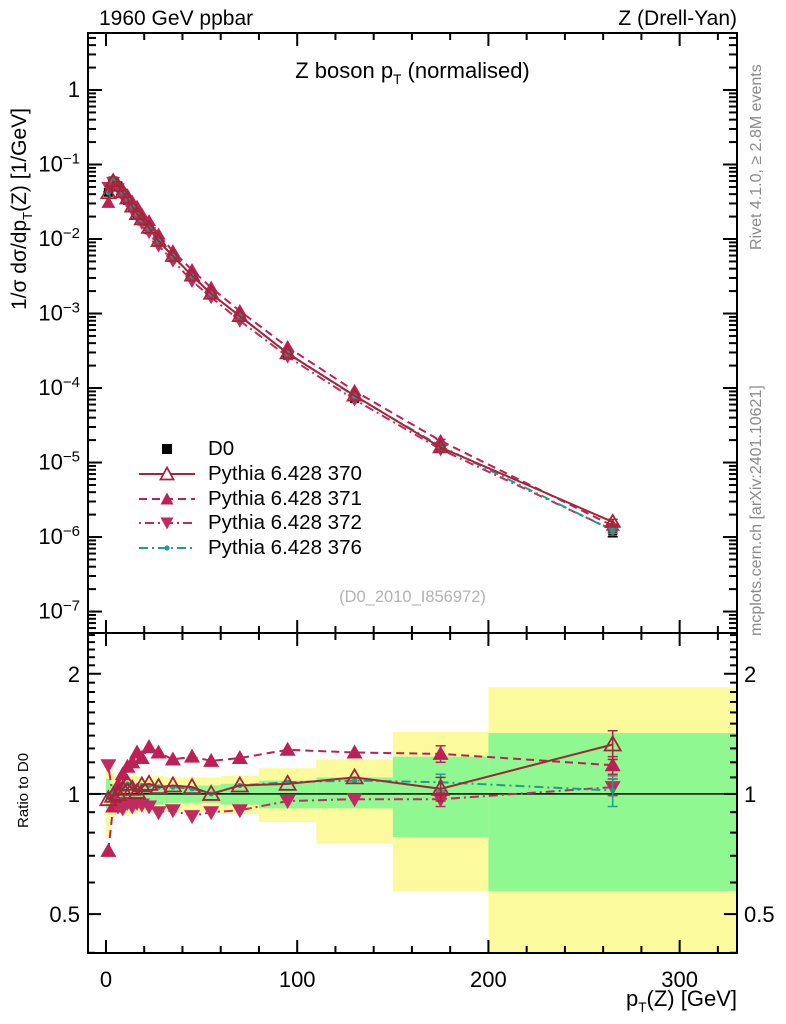 The image size is (786, 1024). What do you see at coordinates (59, 462) in the screenshot?
I see `svg-text: 10⁻⁵` at bounding box center [59, 462].